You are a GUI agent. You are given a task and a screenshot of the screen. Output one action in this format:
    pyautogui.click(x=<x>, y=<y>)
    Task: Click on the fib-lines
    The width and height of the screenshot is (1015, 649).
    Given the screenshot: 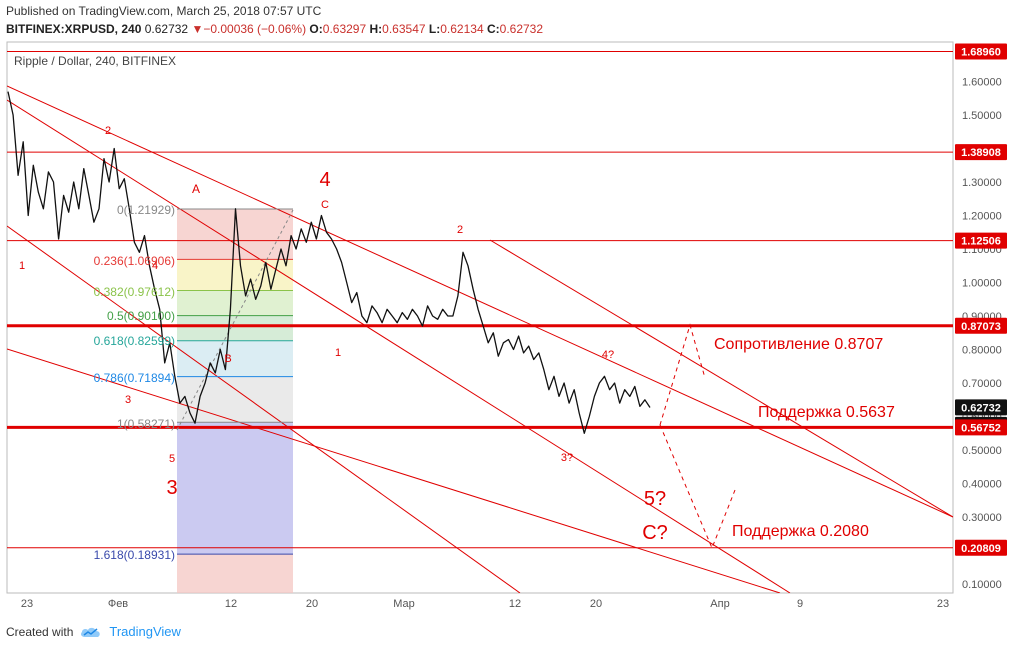 What is the action you would take?
    pyautogui.click(x=235, y=381)
    